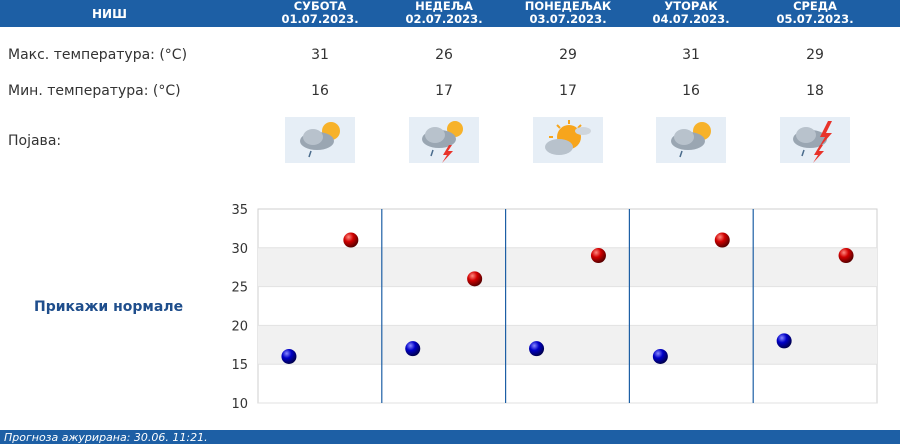  Describe the element at coordinates (320, 19) in the screenshot. I see `day-date: 01.07.2023.` at that location.